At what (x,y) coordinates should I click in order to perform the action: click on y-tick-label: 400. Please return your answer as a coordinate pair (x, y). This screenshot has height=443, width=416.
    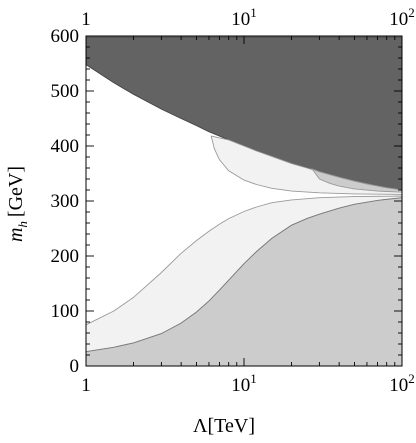
    Looking at the image, I should click on (65, 146).